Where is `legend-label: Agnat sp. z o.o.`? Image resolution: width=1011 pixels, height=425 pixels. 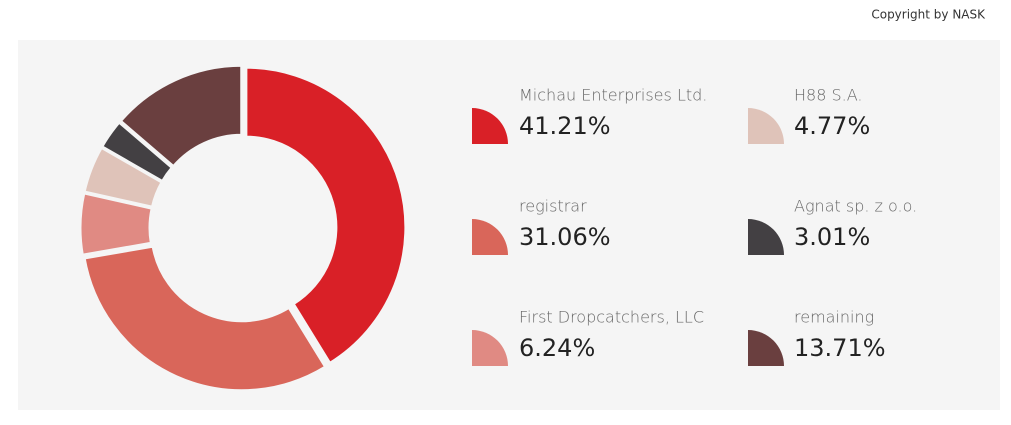
legend-label: Agnat sp. z o.o. is located at coordinates (855, 206).